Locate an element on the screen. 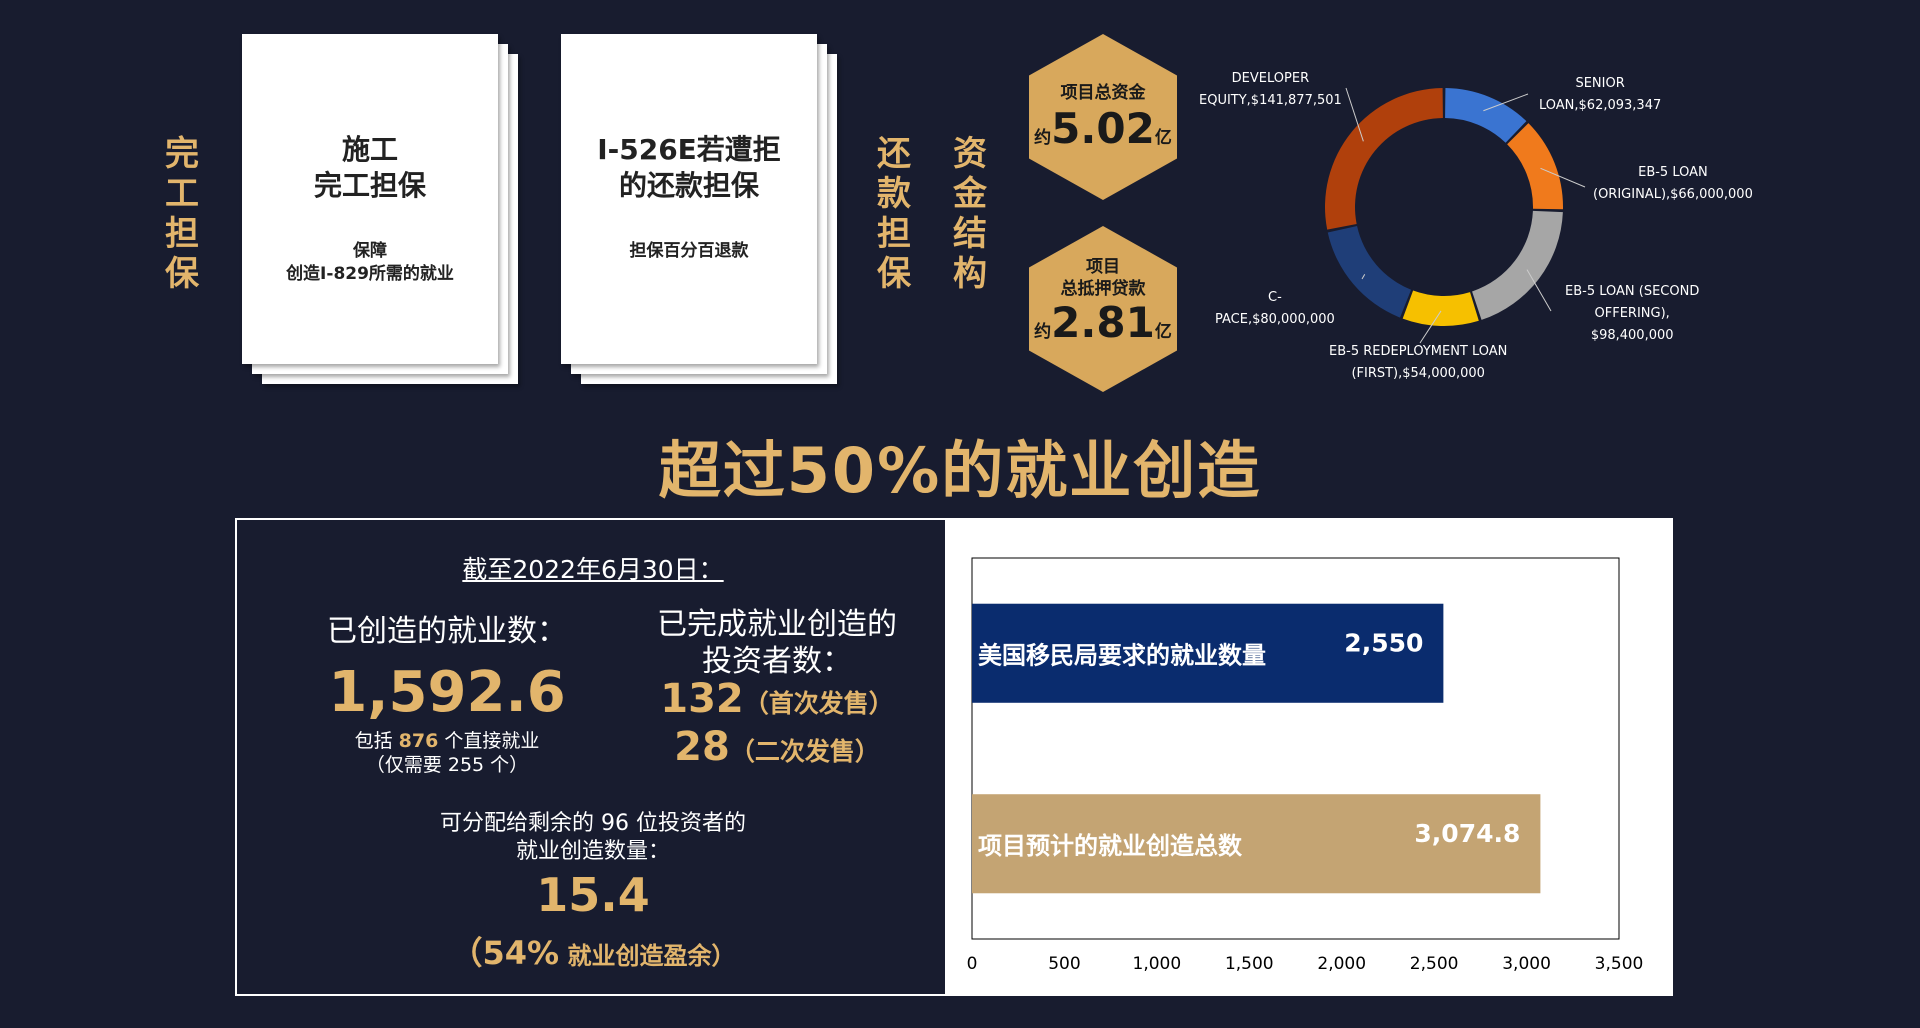 The width and height of the screenshot is (1920, 1028). direct-jobs-note: （仅需要 255 个） is located at coordinates (447, 765).